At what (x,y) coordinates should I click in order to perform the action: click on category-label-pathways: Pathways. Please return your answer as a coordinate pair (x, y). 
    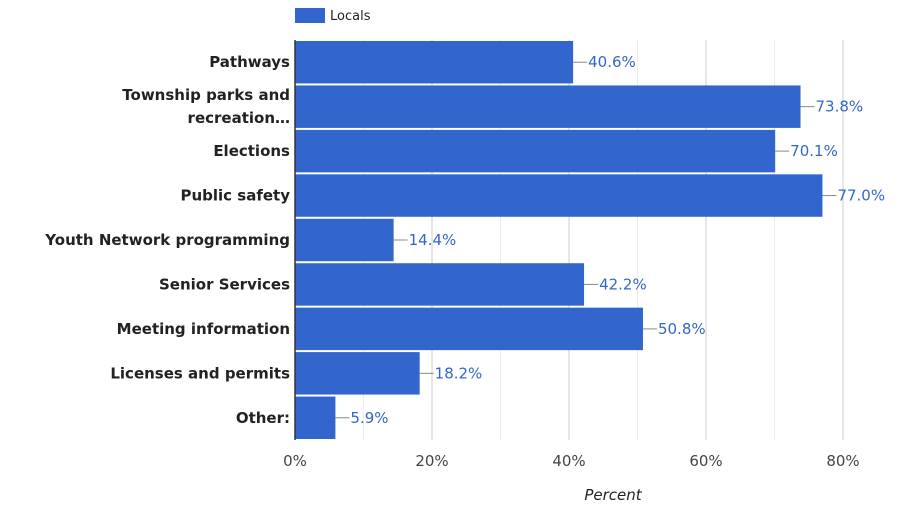
    Looking at the image, I should click on (249, 62).